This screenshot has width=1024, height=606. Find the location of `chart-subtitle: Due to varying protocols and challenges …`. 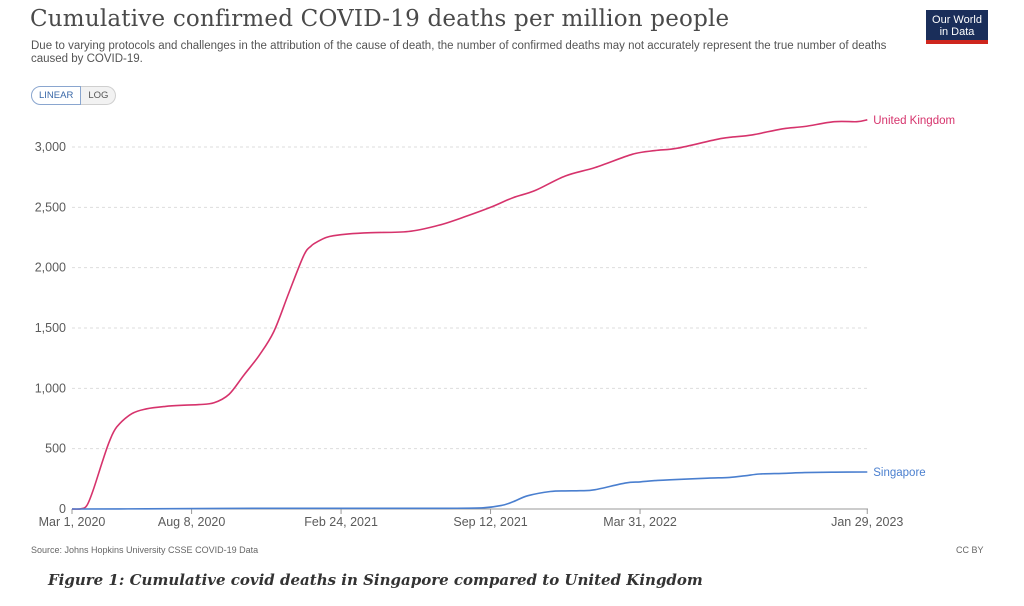

chart-subtitle: Due to varying protocols and challenges … is located at coordinates (459, 52).